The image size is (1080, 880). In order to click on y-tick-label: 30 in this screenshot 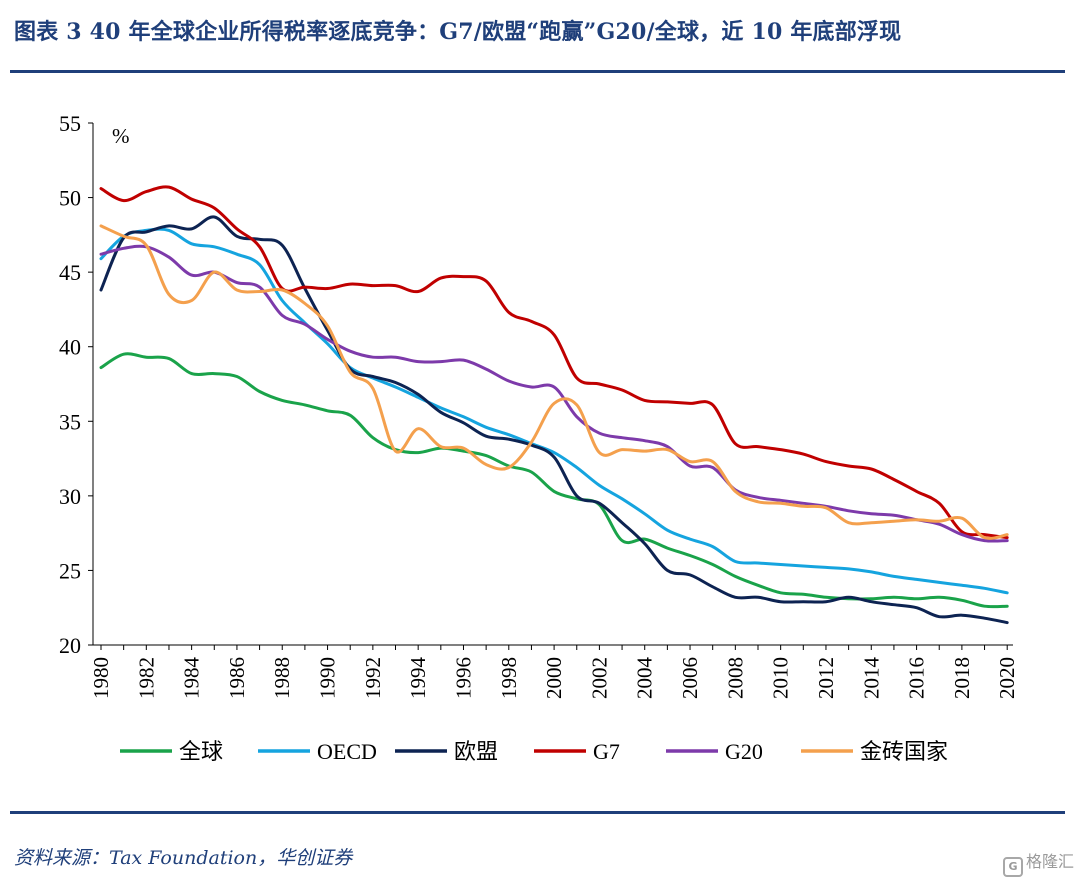, I will do `click(70, 496)`.